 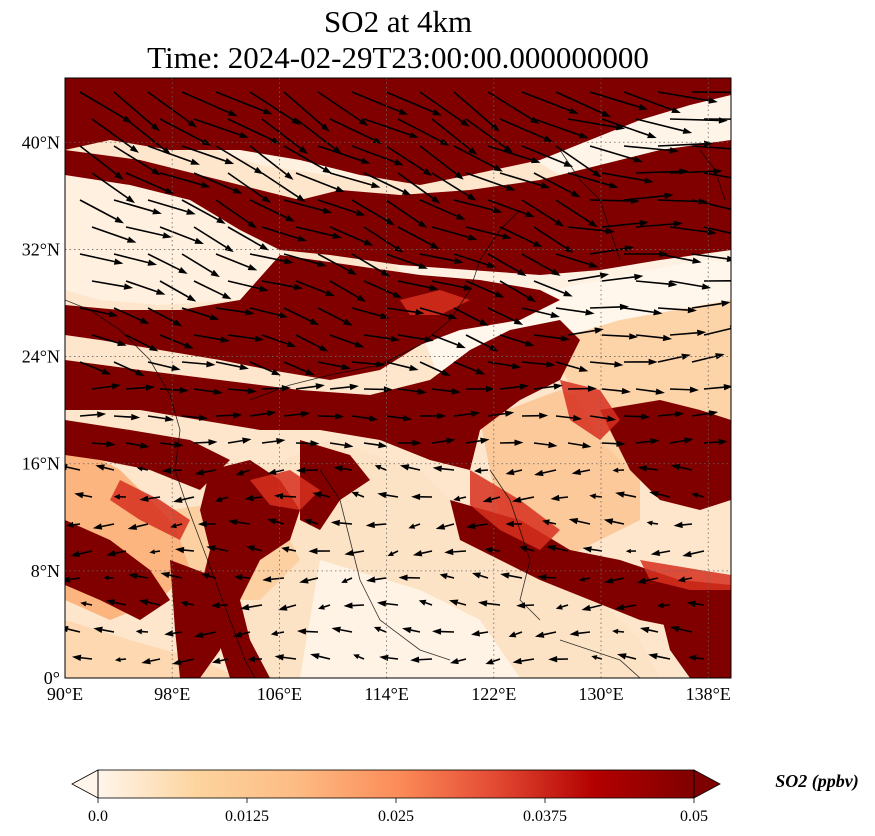 What do you see at coordinates (65, 694) in the screenshot?
I see `x-tick-label: 90°E` at bounding box center [65, 694].